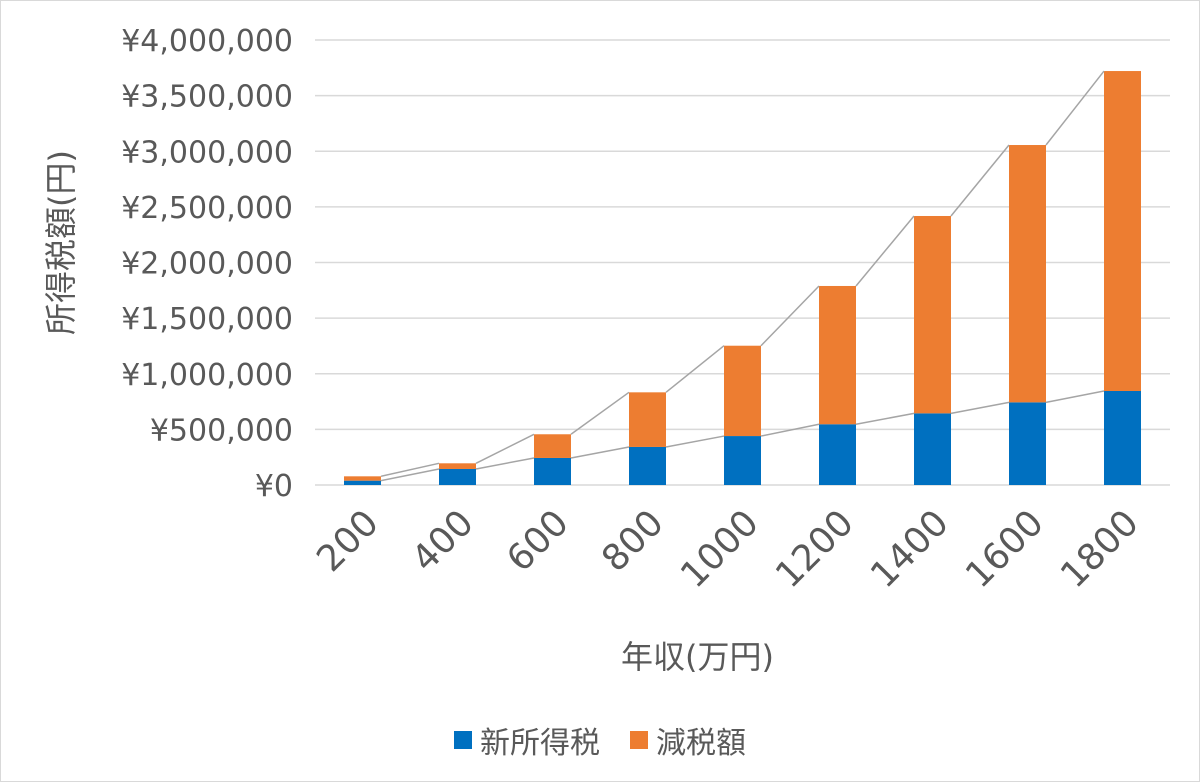 This screenshot has width=1200, height=782. Describe the element at coordinates (207, 41) in the screenshot. I see `y-tick-label: ¥4,000,000` at that location.